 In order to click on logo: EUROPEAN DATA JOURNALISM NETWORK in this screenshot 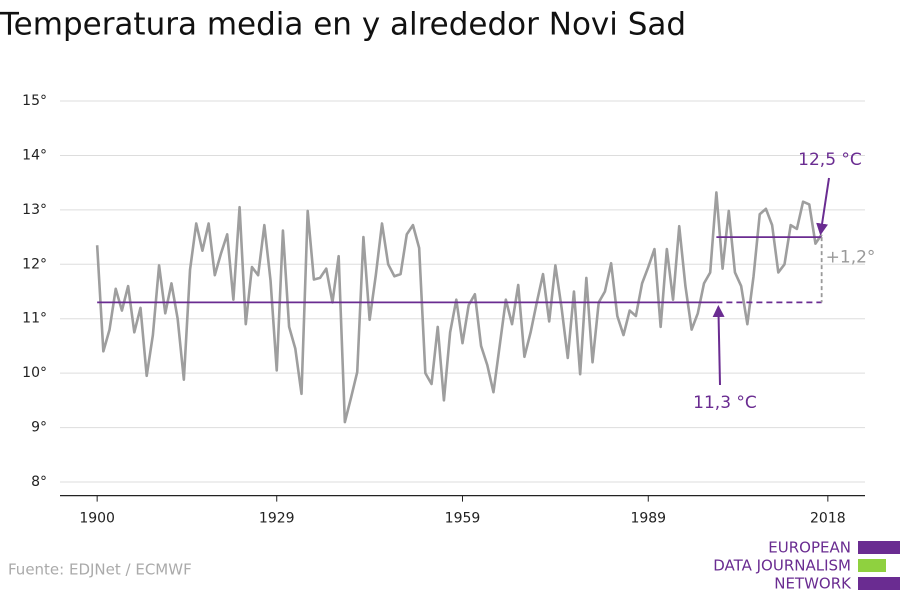, I will do `click(806, 566)`.